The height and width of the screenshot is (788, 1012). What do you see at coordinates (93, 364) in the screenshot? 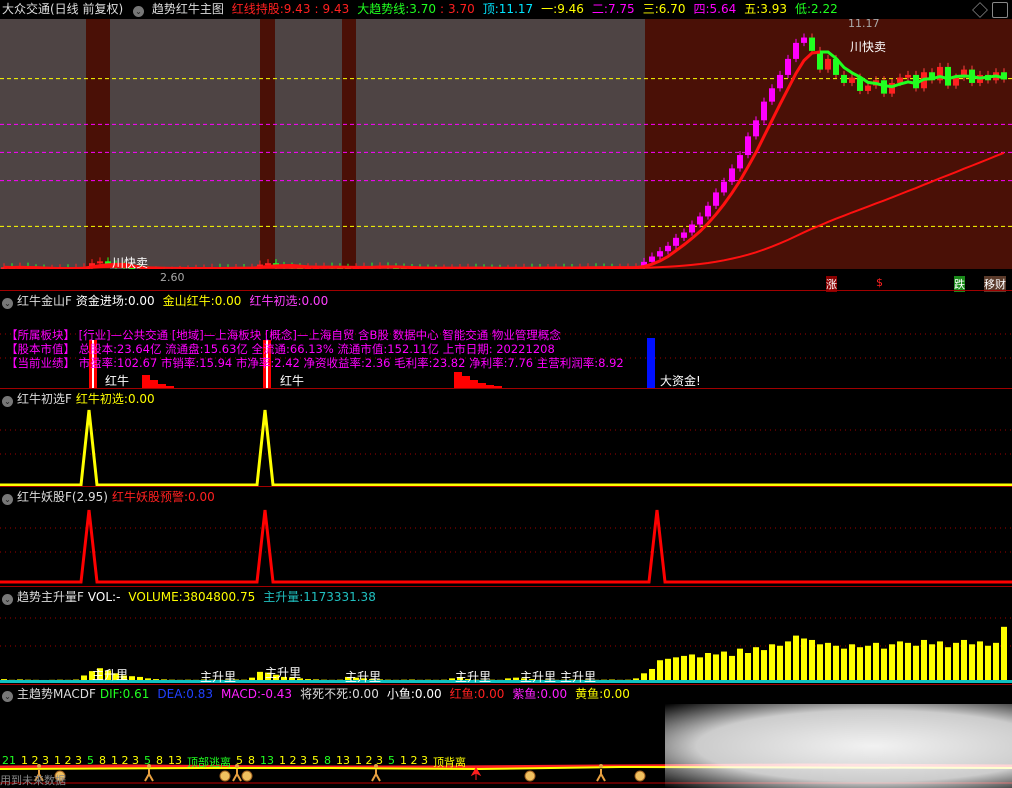
I see `signal-bar-core` at bounding box center [93, 364].